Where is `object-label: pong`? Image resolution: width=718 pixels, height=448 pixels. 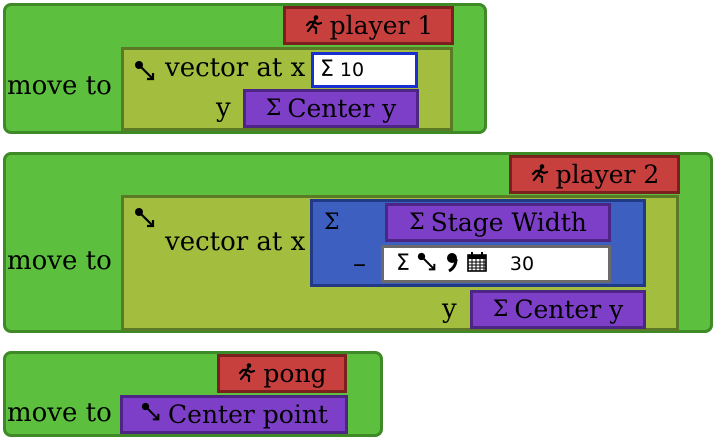
object-label: pong is located at coordinates (295, 373).